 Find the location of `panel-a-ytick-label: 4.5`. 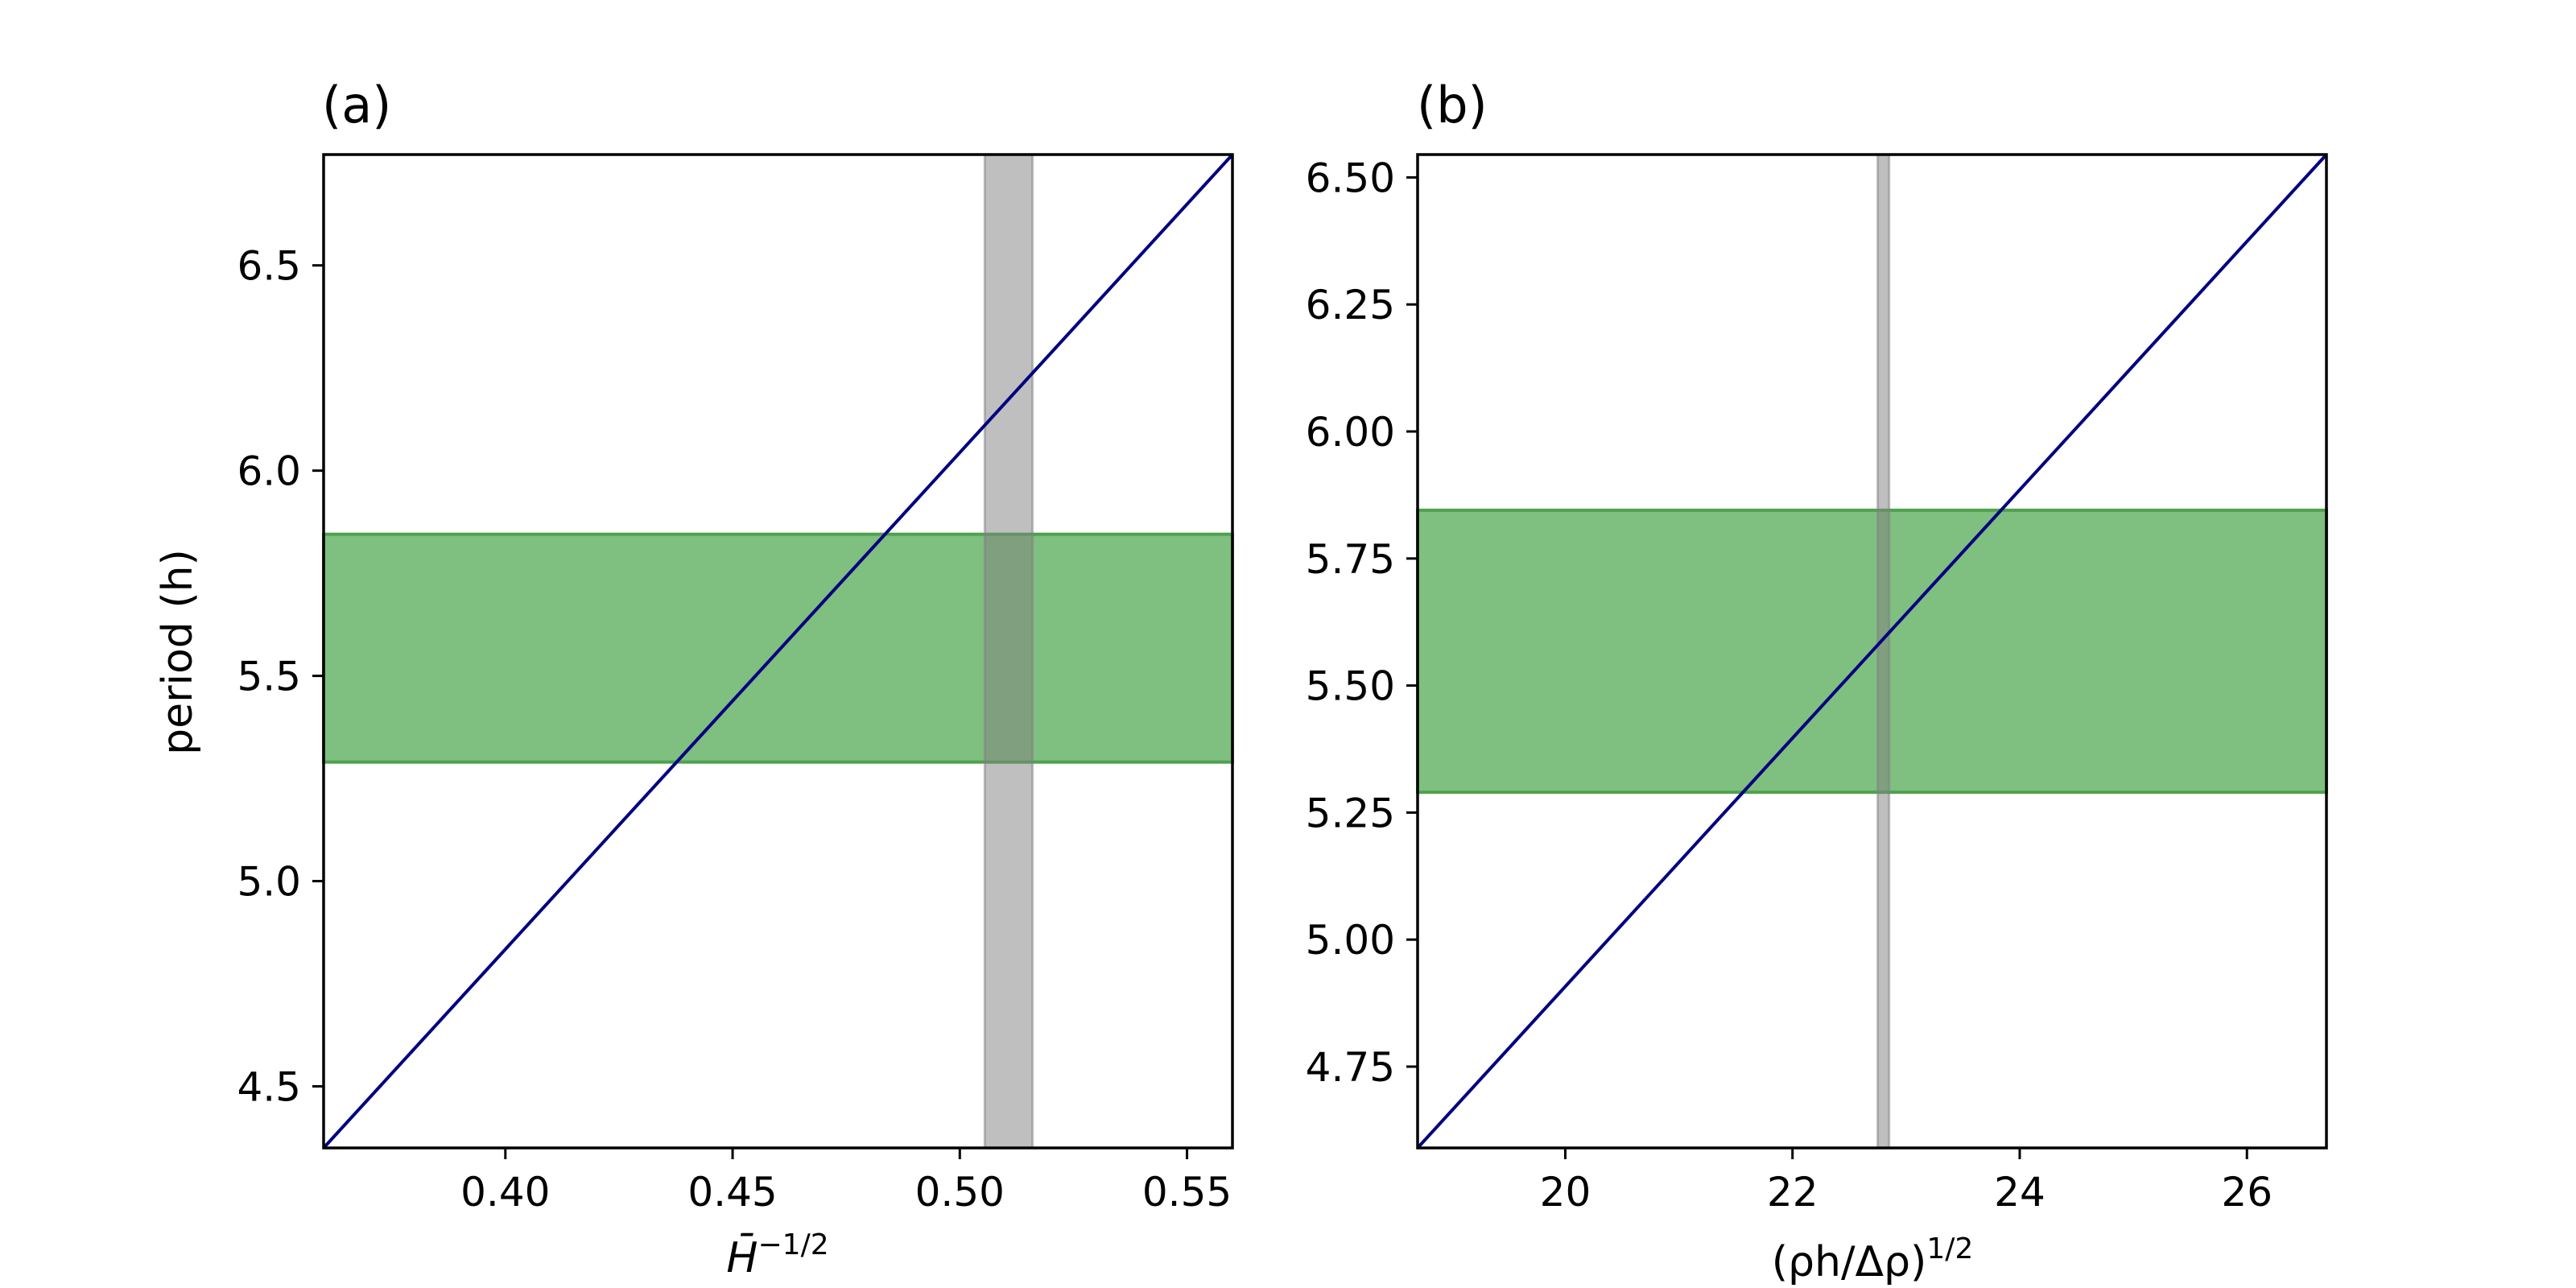

panel-a-ytick-label: 4.5 is located at coordinates (269, 1087).